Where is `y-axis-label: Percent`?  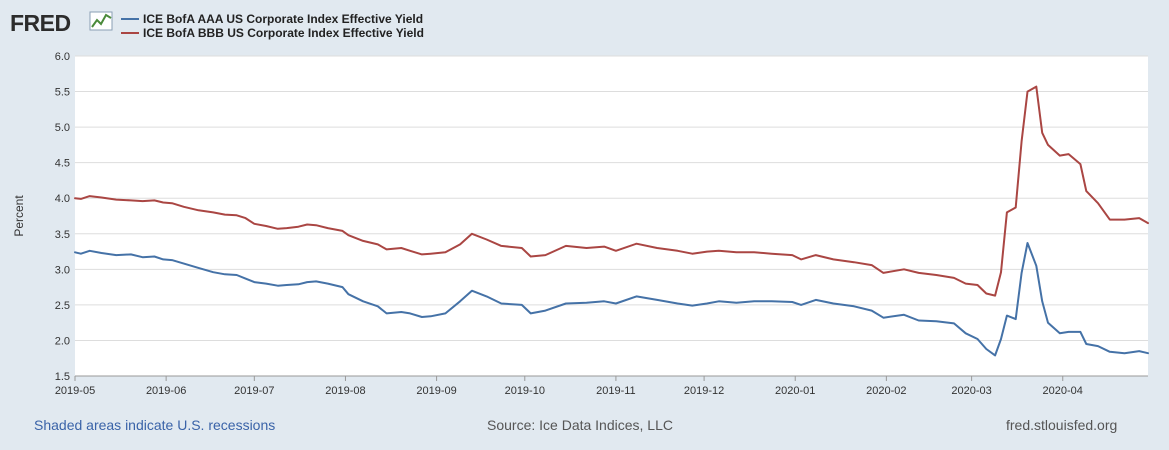 y-axis-label: Percent is located at coordinates (19, 216).